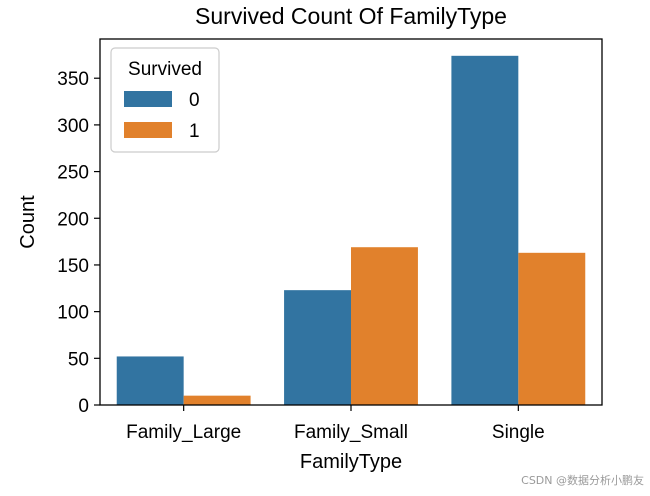  Describe the element at coordinates (183, 432) in the screenshot. I see `x-tick-label-family-large: Family_Large` at that location.